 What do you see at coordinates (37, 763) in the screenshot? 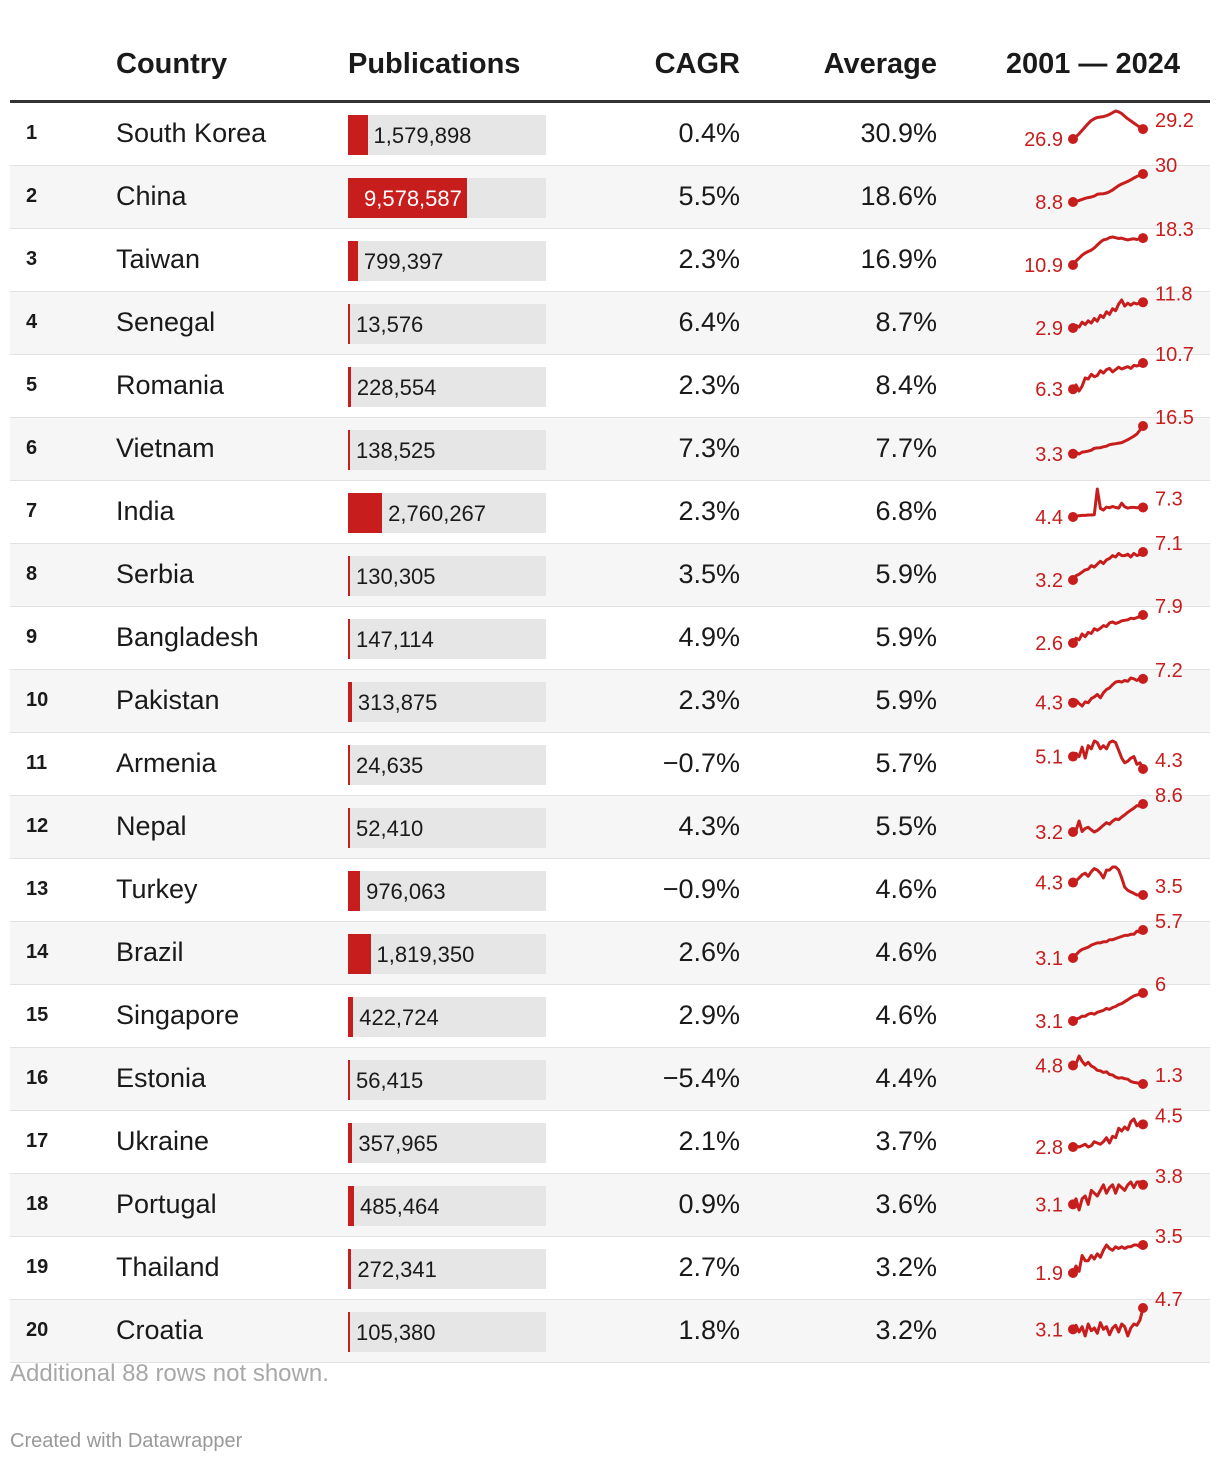
I see `rank-cell: 11` at bounding box center [37, 763].